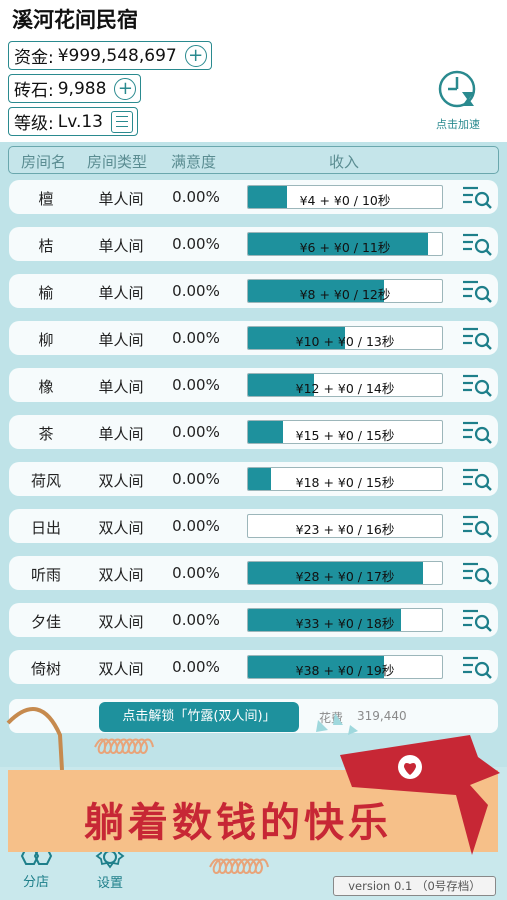 The height and width of the screenshot is (900, 507). What do you see at coordinates (194, 162) in the screenshot?
I see `header-satisfaction: 满意度` at bounding box center [194, 162].